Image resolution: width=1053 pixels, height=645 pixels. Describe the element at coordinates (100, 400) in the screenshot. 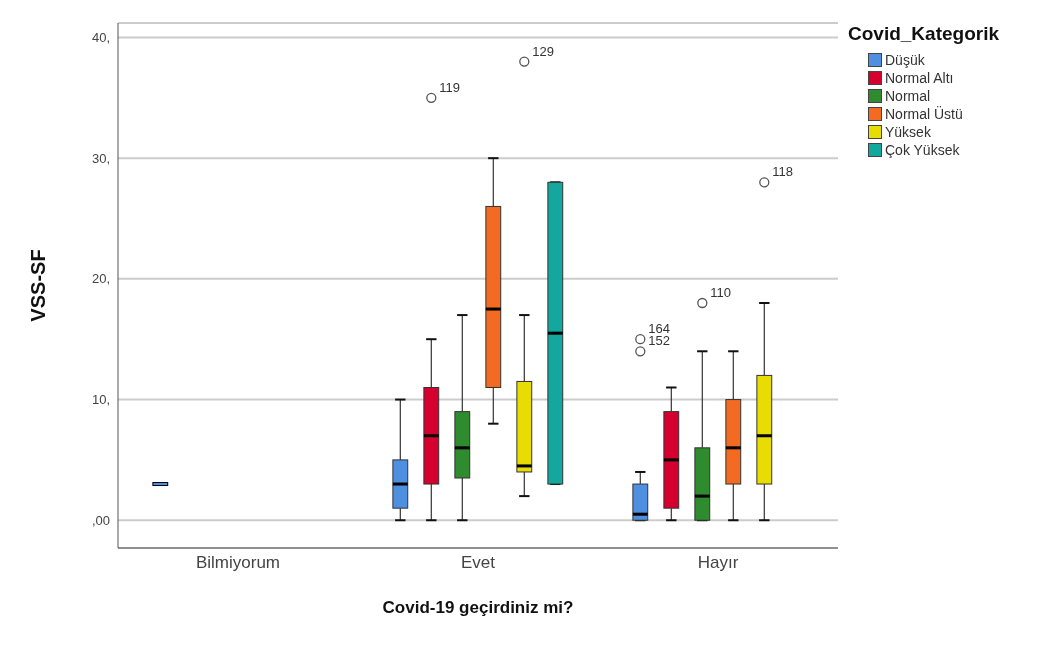

I see `y-tick-label: 10,` at that location.